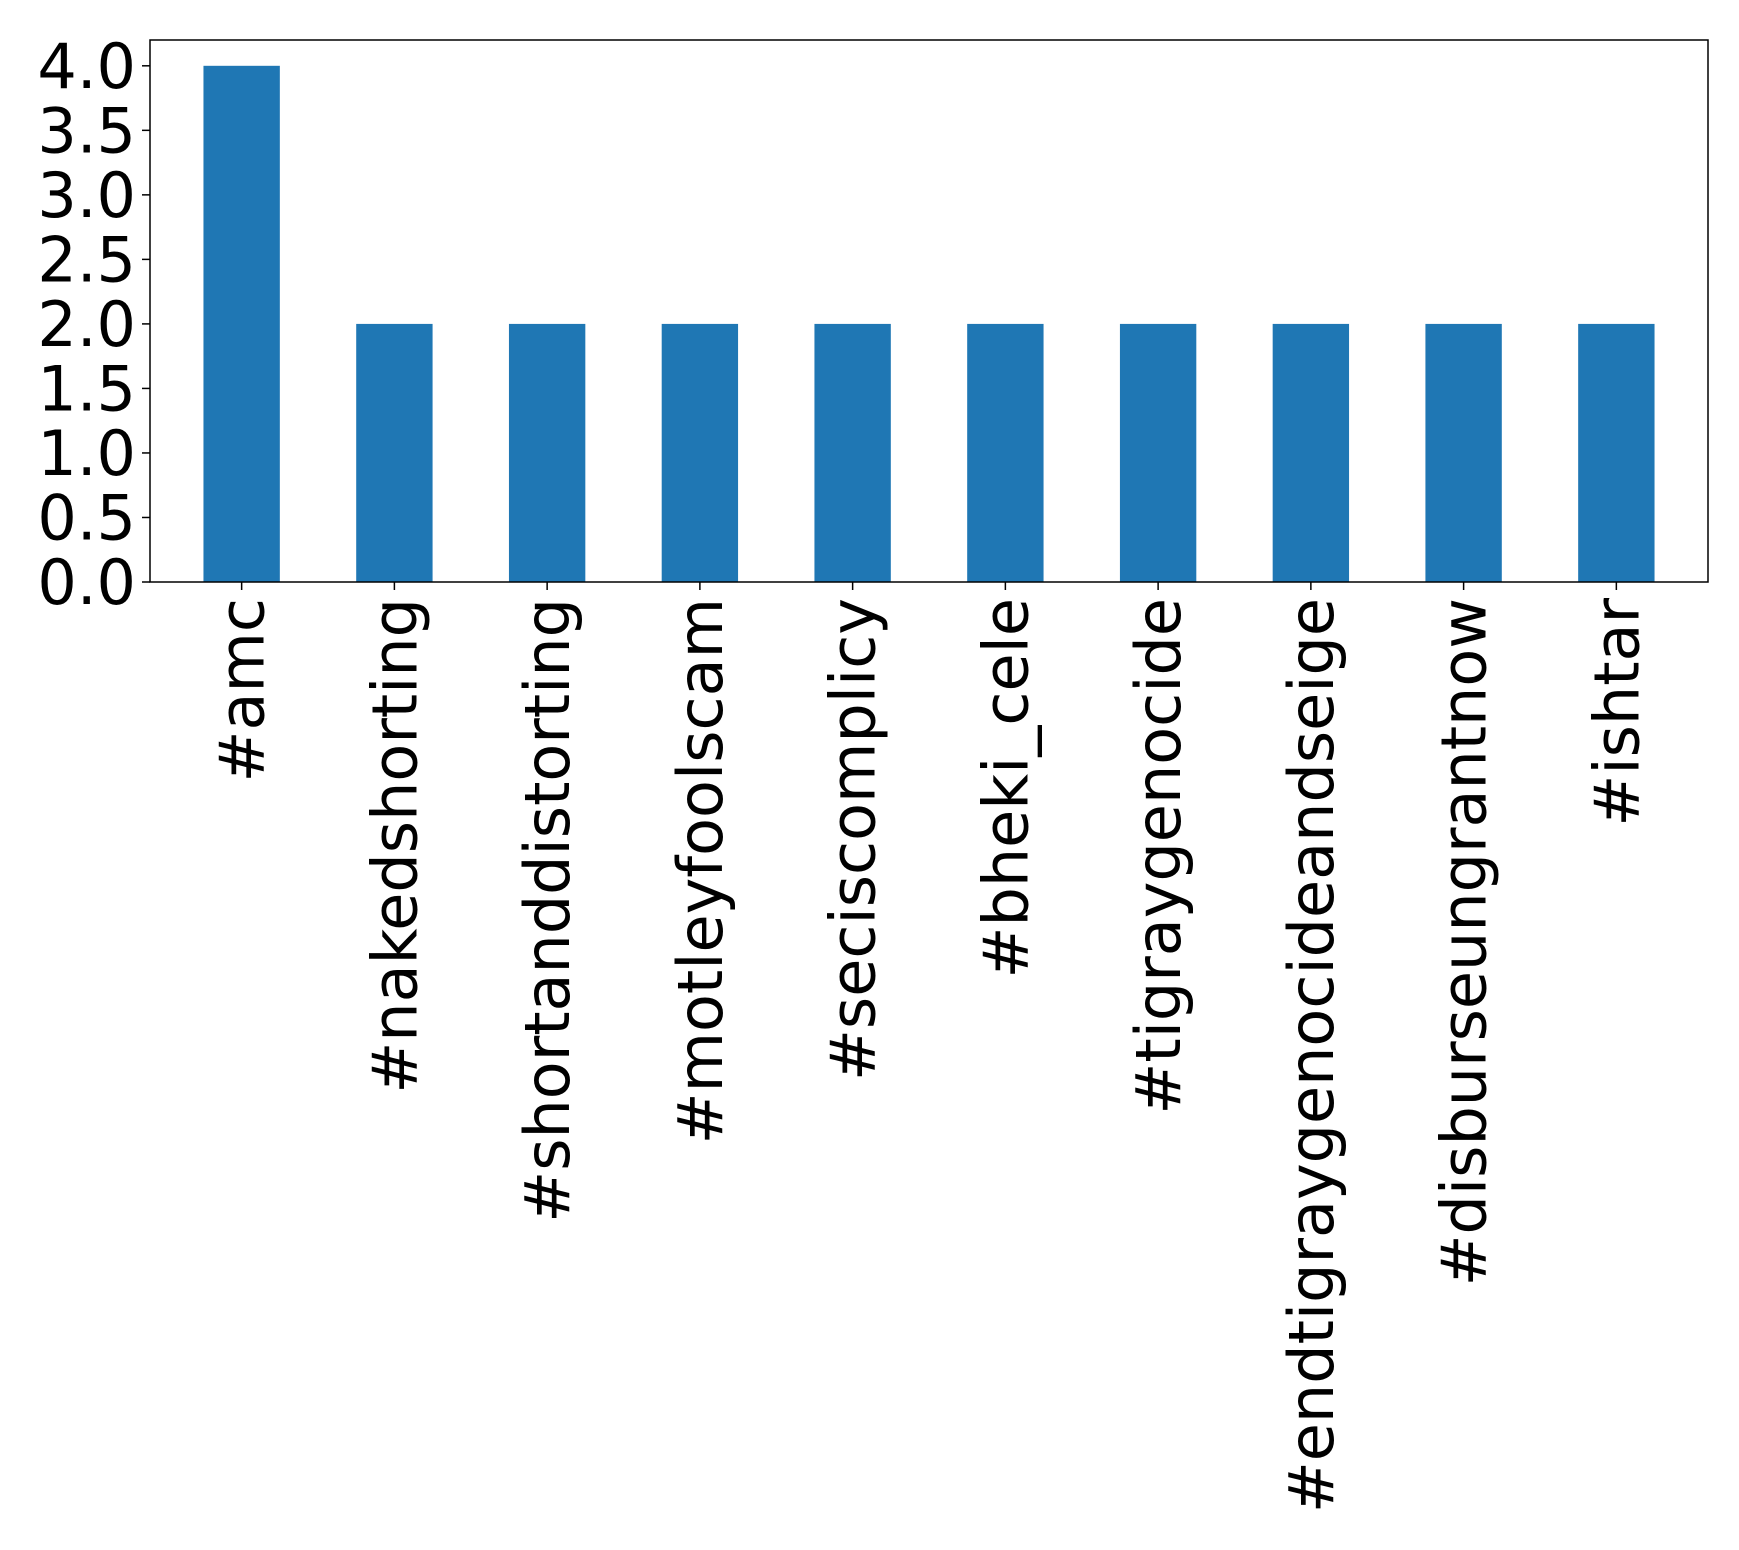 This screenshot has height=1550, width=1739. Describe the element at coordinates (1464, 942) in the screenshot. I see `x-tick-label: #disburseungrantnow` at that location.